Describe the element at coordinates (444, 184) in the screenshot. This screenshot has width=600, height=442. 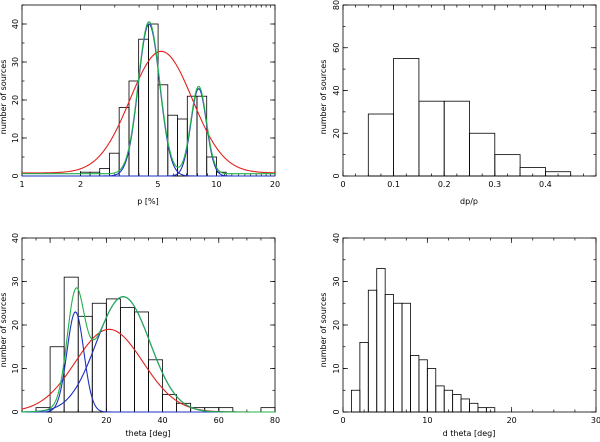
I see `x-tick-label: 0.2` at that location.